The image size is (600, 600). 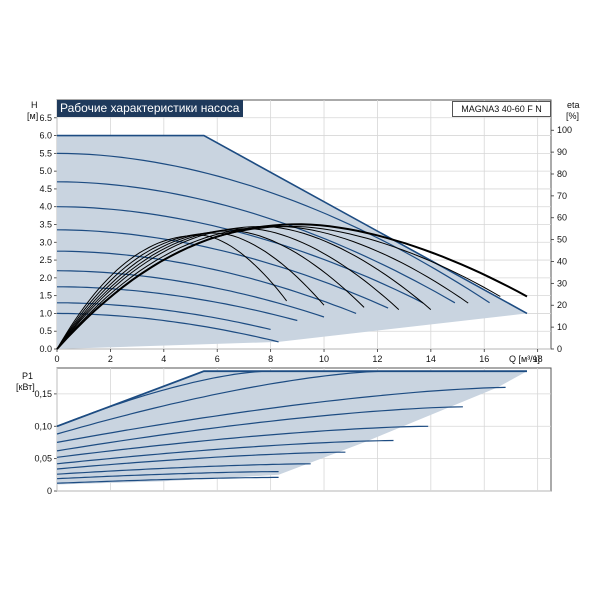 What do you see at coordinates (501, 109) in the screenshot?
I see `model-label: MAGNA3 40-60 F N` at bounding box center [501, 109].